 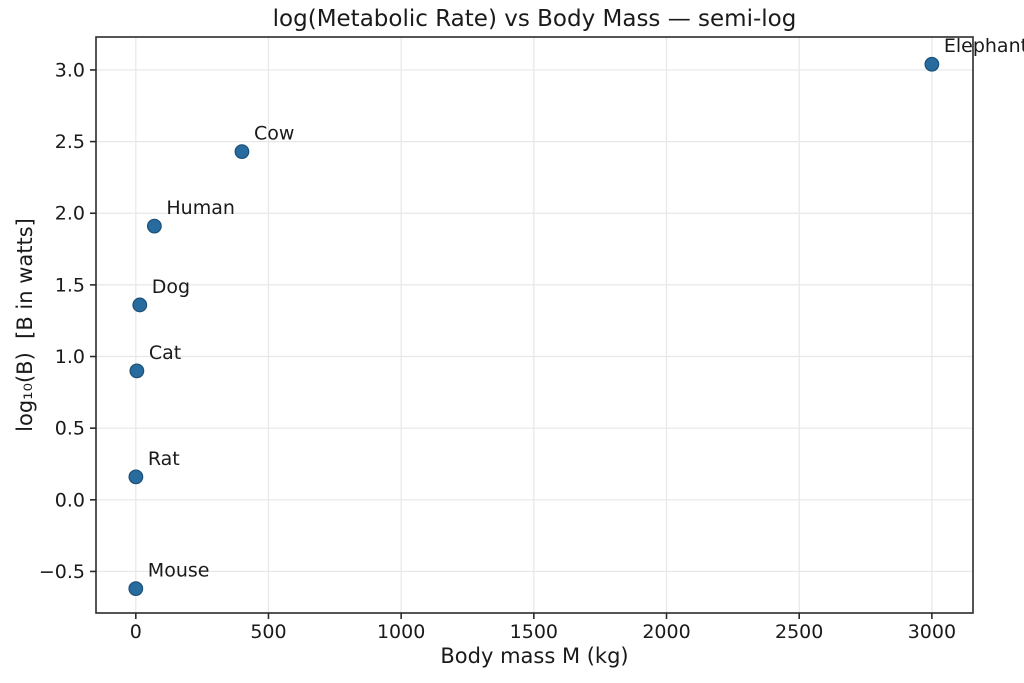 What do you see at coordinates (136, 632) in the screenshot?
I see `x-tick-label: 0` at bounding box center [136, 632].